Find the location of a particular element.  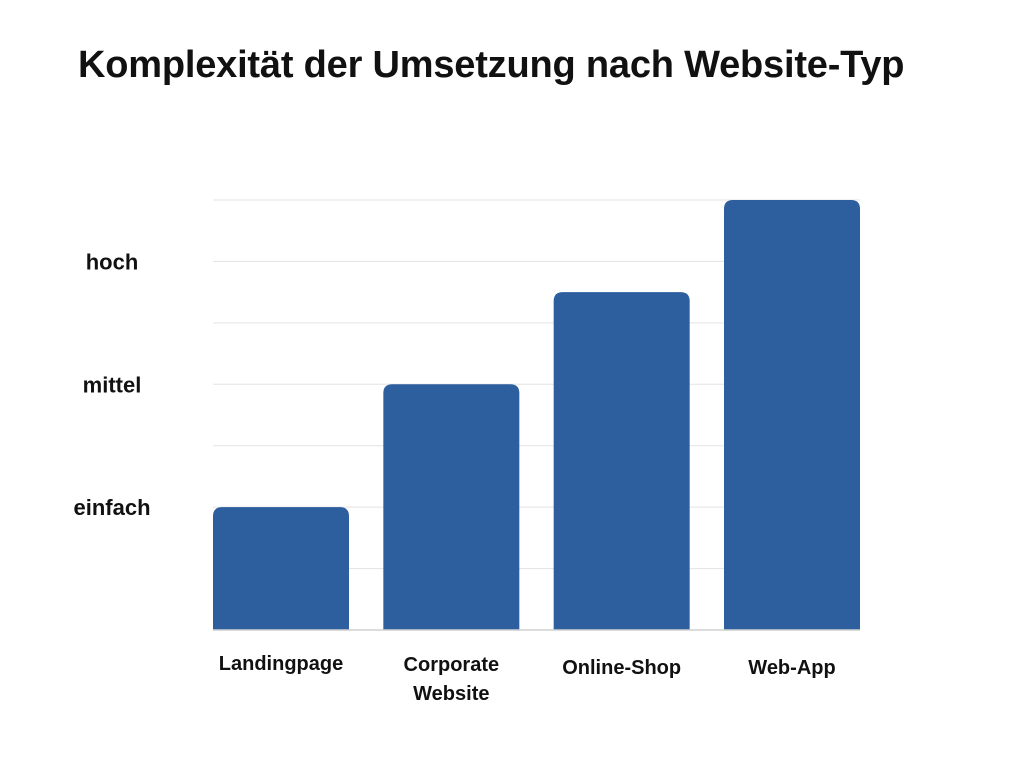

x-tick-label-1: Corporate Website is located at coordinates (452, 679).